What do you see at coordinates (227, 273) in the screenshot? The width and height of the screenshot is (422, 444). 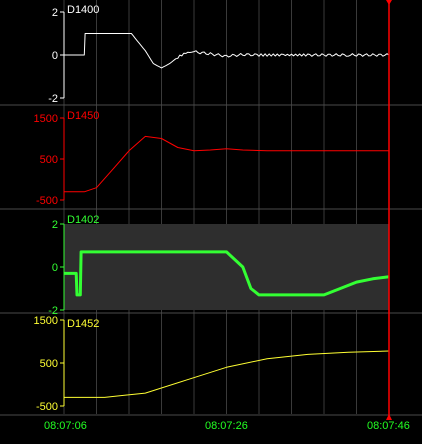 I see `series-line-d1402` at bounding box center [227, 273].